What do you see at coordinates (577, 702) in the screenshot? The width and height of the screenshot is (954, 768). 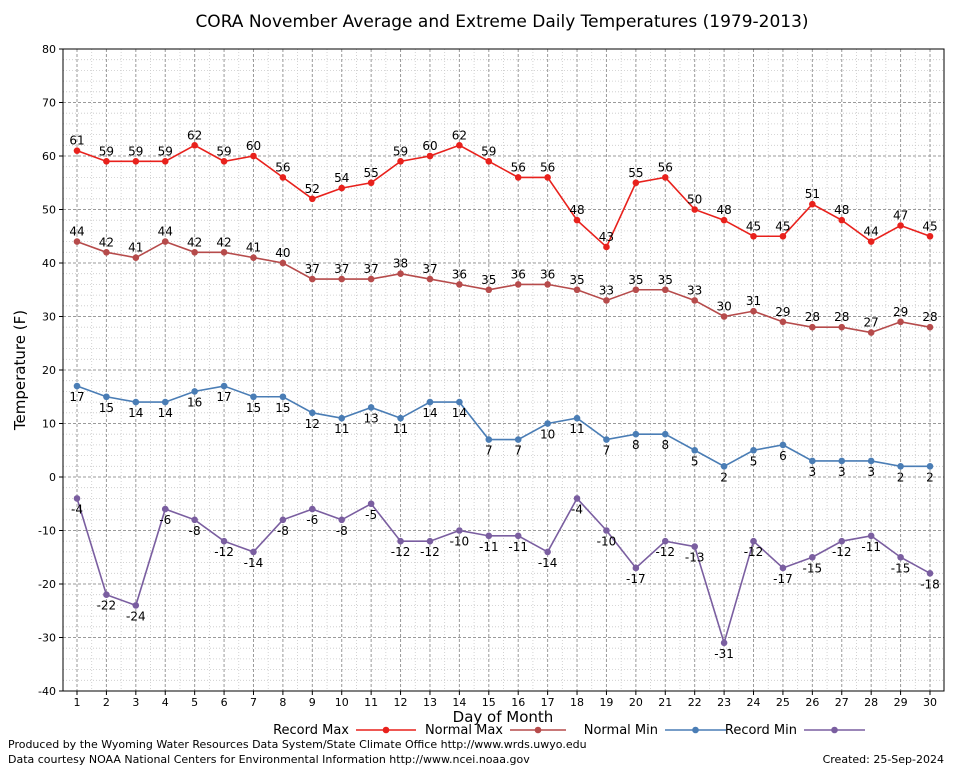 I see `x-tick-label: 18` at bounding box center [577, 702].